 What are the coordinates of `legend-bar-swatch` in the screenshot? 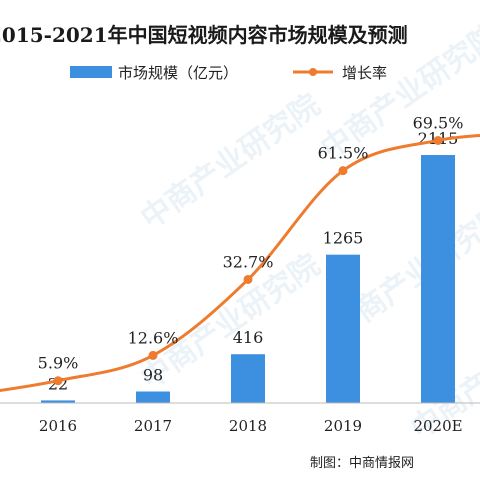 It's located at (91, 72).